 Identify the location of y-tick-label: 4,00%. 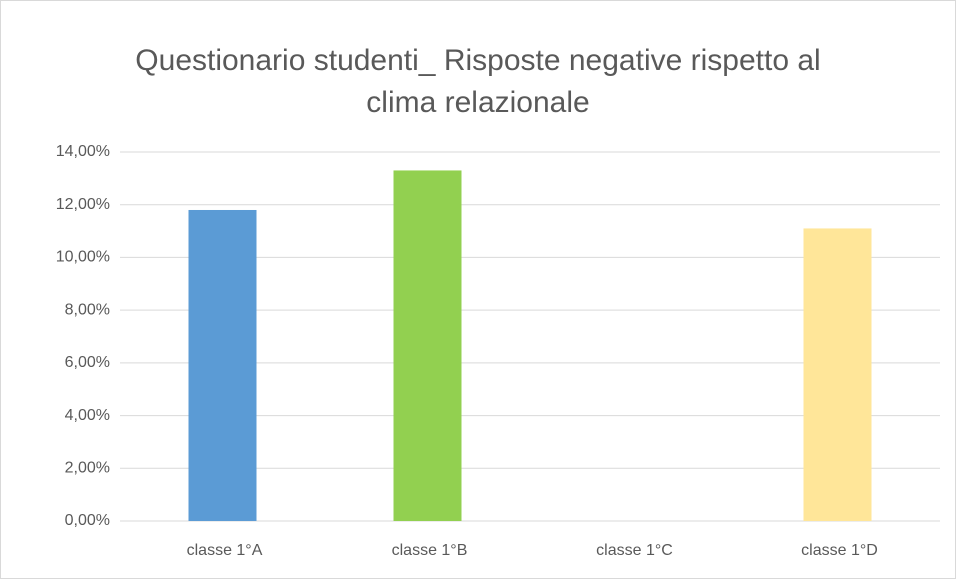
(87, 415).